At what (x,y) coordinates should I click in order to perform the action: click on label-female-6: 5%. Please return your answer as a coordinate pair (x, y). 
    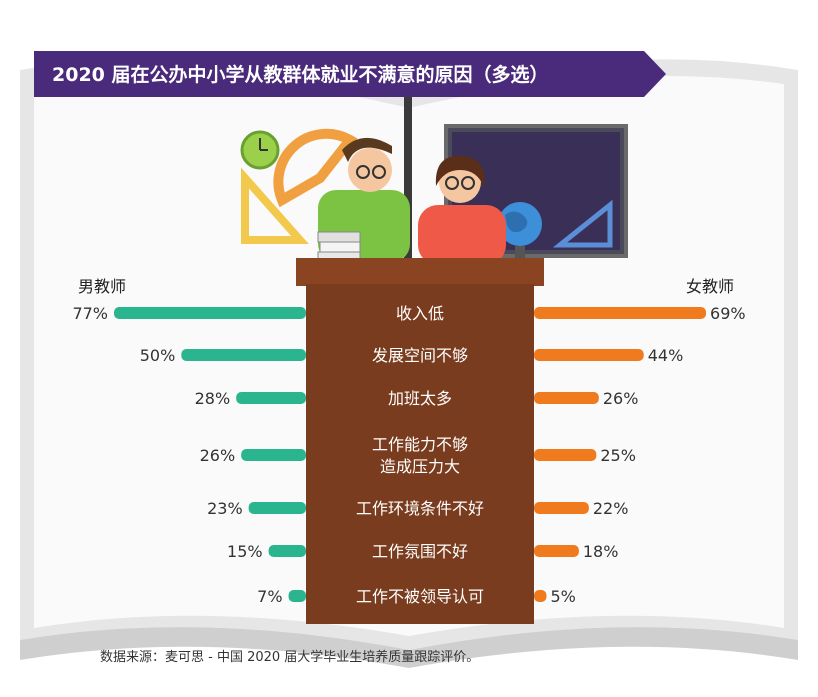
    Looking at the image, I should click on (562, 596).